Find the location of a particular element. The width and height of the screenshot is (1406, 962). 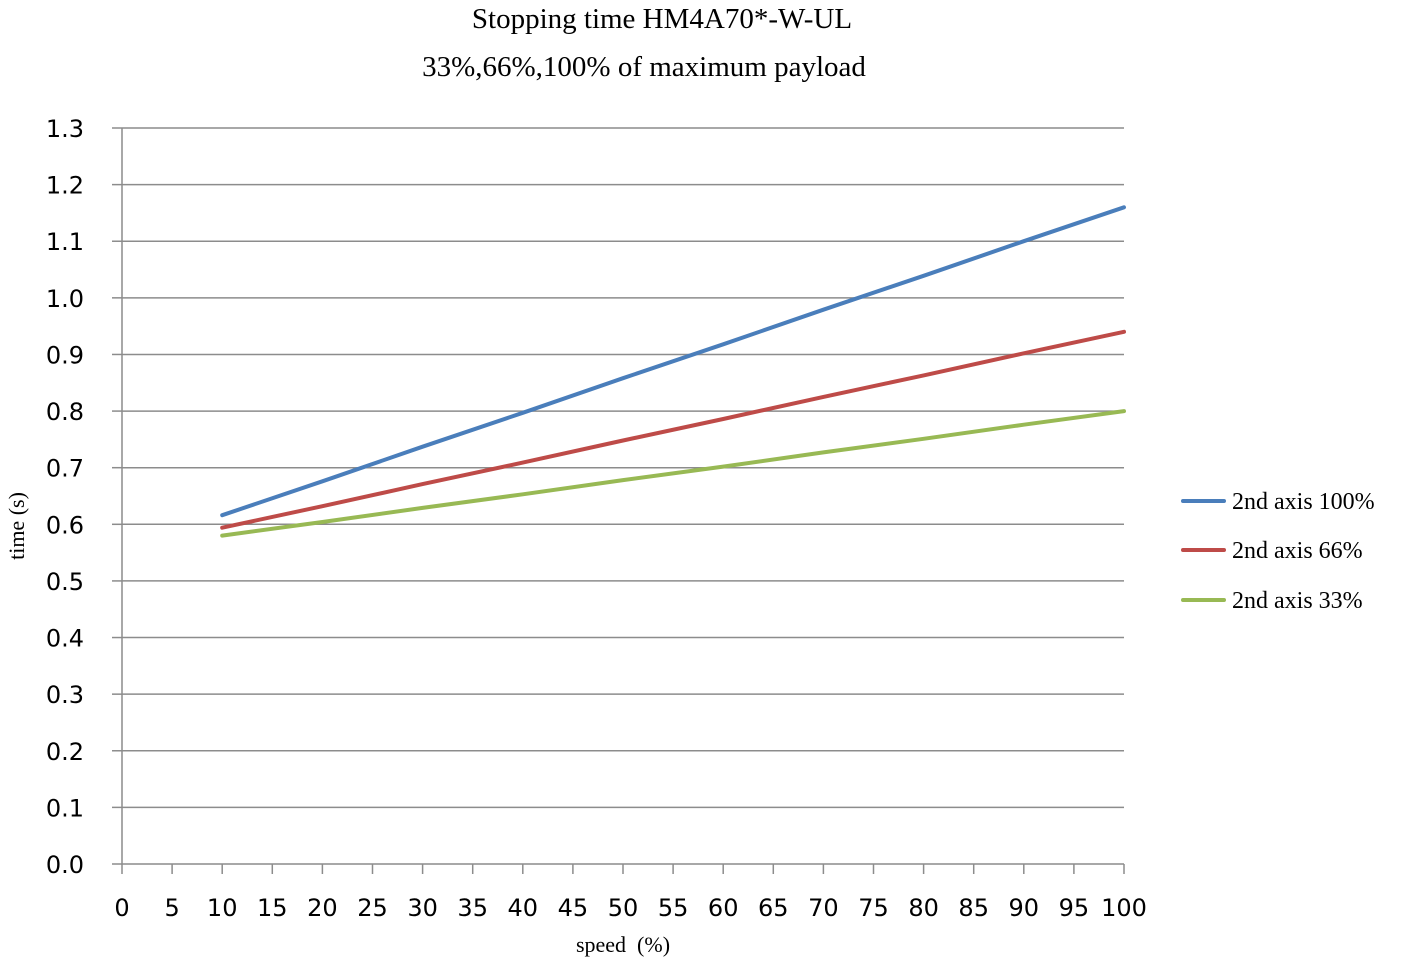

x-tick-label: 35 is located at coordinates (472, 908).